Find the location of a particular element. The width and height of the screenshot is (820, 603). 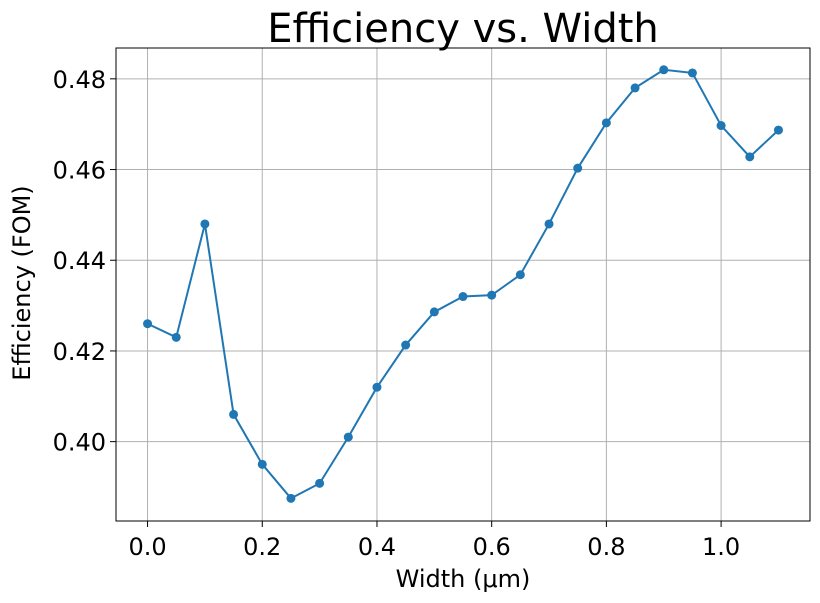

chart-title: Efficiency vs. Width is located at coordinates (463, 29).